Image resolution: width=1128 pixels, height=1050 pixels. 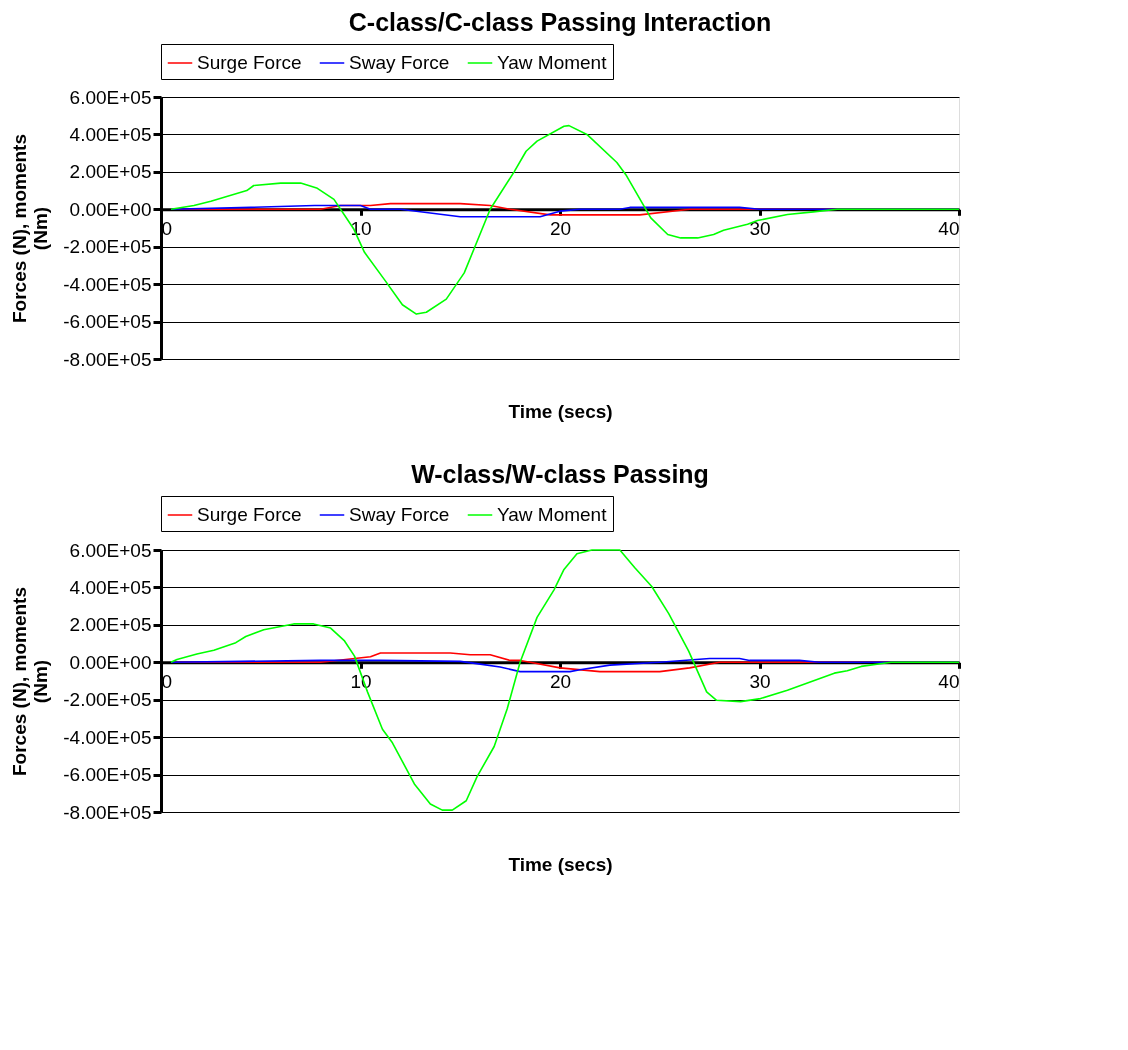 I want to click on chart-title: C-class/C-class Passing Interaction, so click(x=560, y=21).